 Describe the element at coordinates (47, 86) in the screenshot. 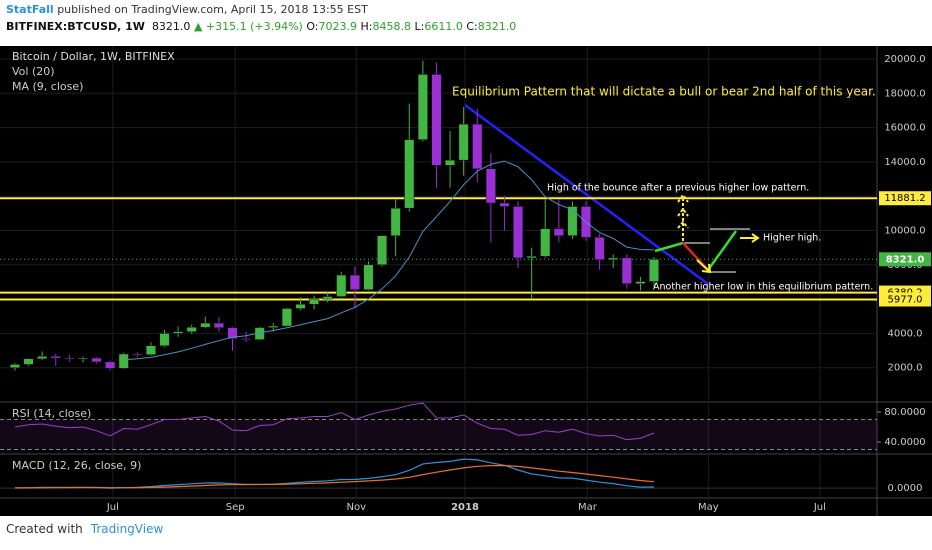

I see `legend-text: MA (9, close)` at that location.